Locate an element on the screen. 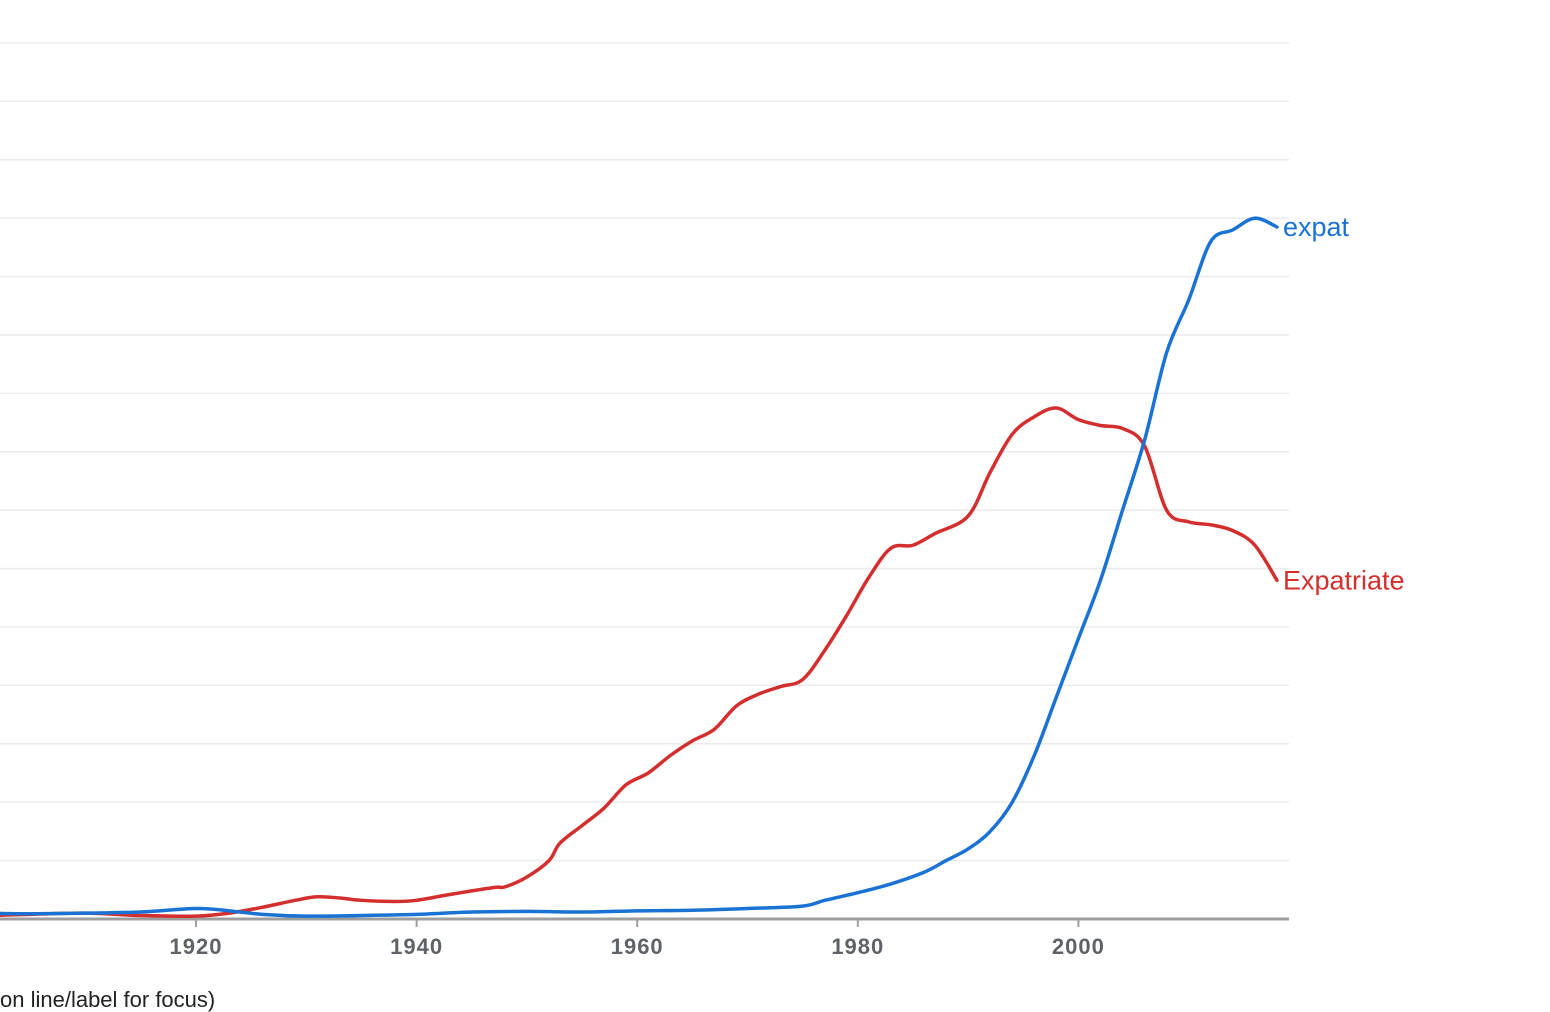  x-tick-label: 1940 is located at coordinates (416, 946).